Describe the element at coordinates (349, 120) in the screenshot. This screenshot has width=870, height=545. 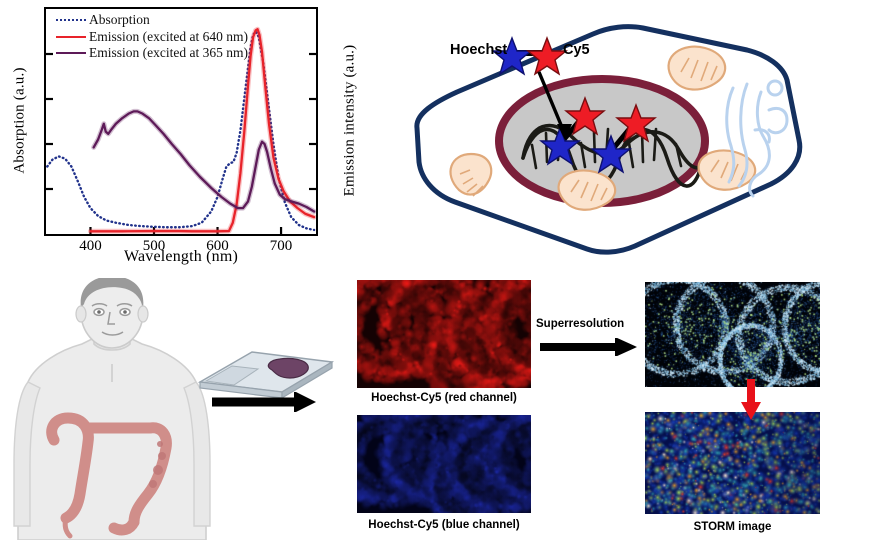
I see `y-axis-right-label: Emission intensity (a.u.)` at that location.